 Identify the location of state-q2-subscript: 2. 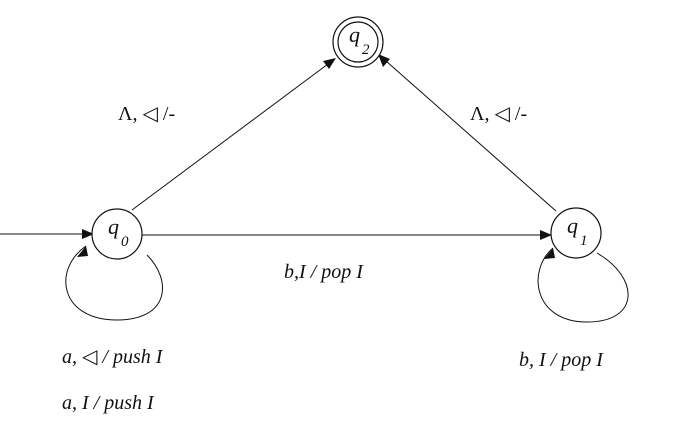
(366, 50).